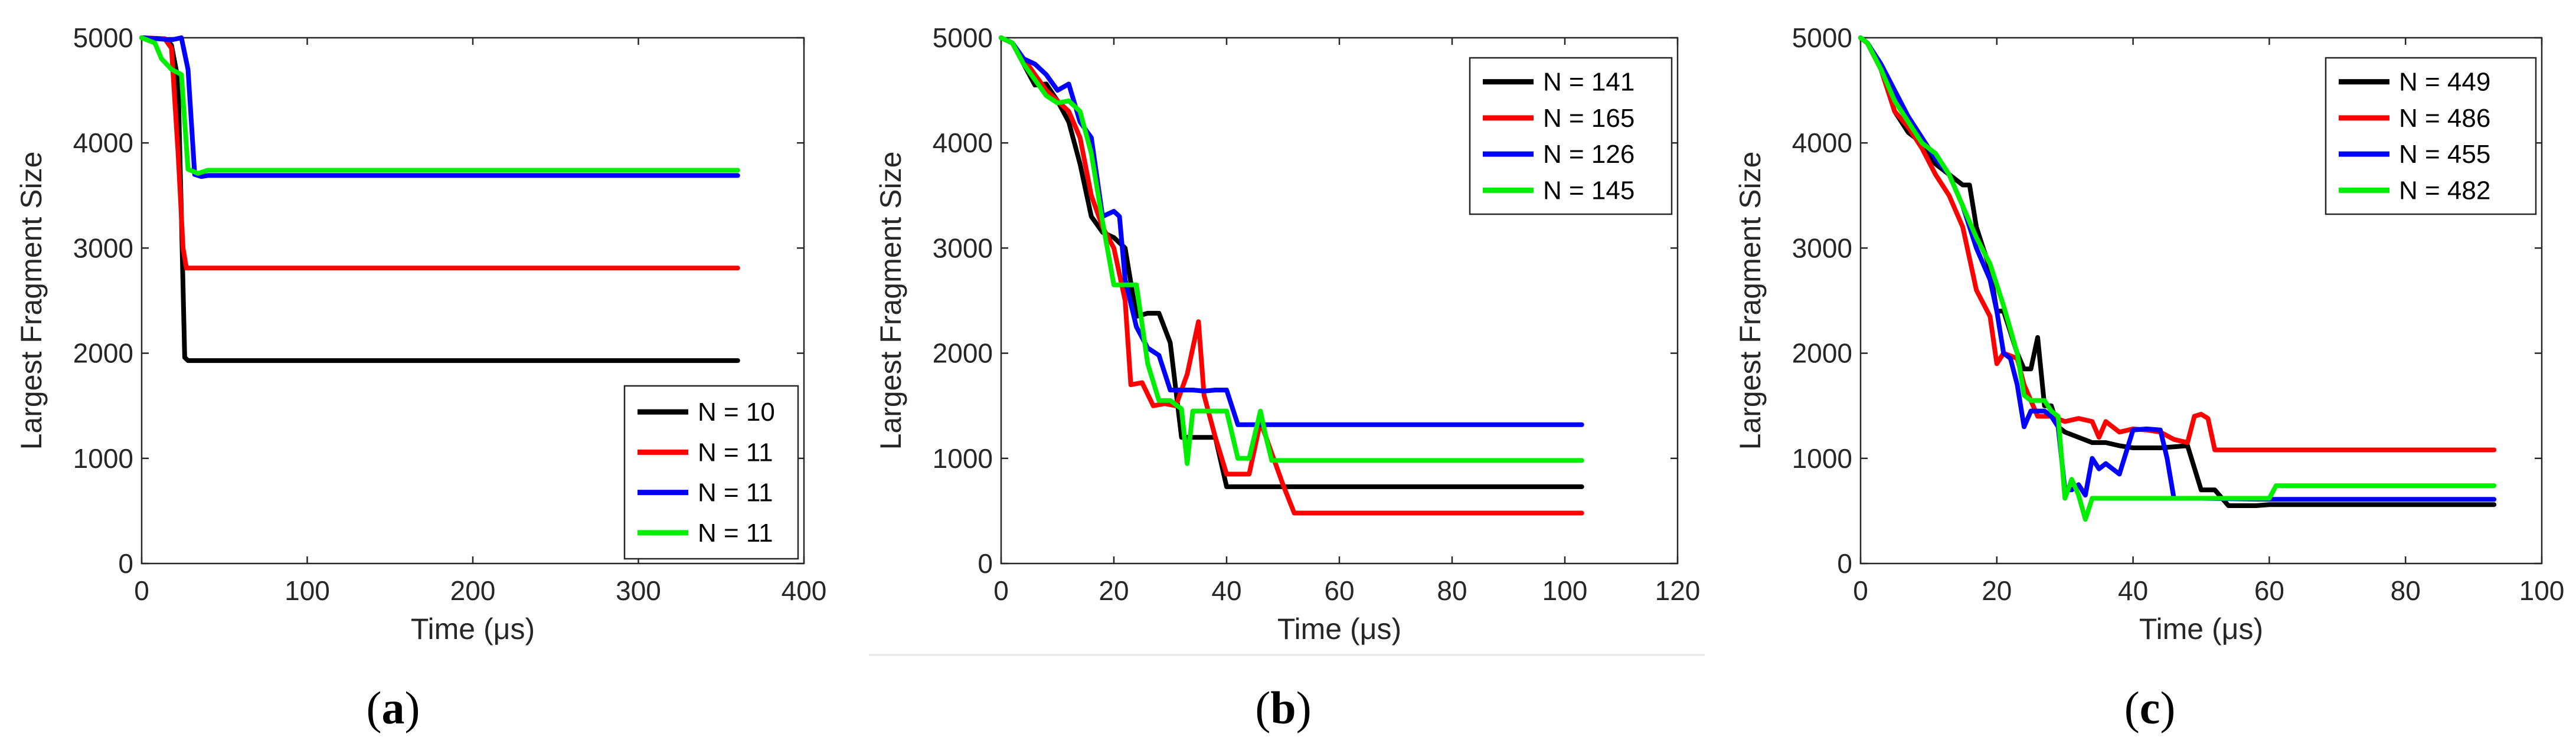 The image size is (2576, 747). I want to click on x-tick-label: 200, so click(473, 590).